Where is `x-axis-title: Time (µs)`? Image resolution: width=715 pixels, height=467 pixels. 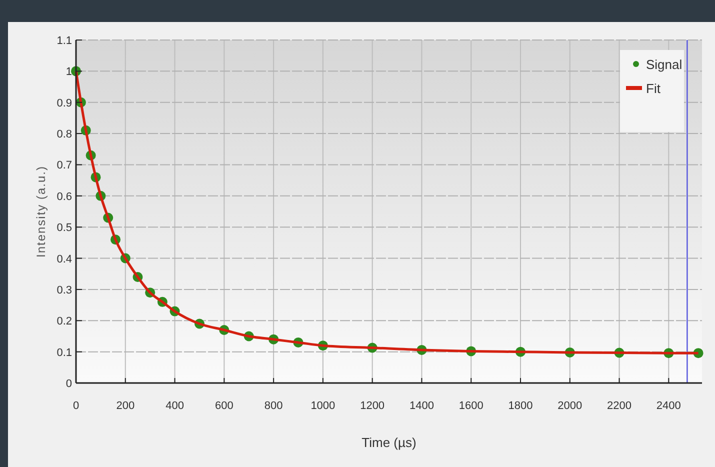 x-axis-title: Time (µs) is located at coordinates (389, 442).